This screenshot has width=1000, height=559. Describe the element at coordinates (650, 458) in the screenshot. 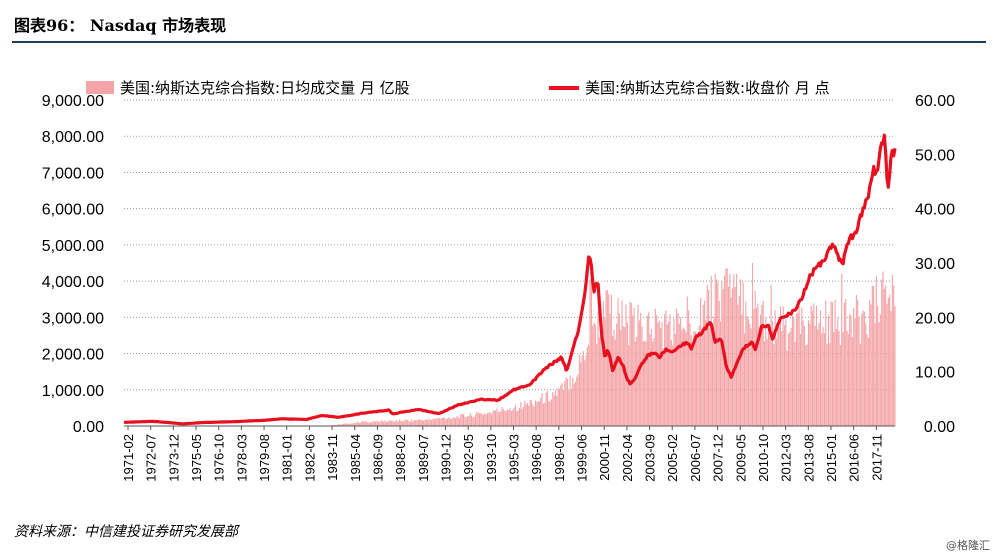

I see `x-tick-label: 2003-09` at that location.